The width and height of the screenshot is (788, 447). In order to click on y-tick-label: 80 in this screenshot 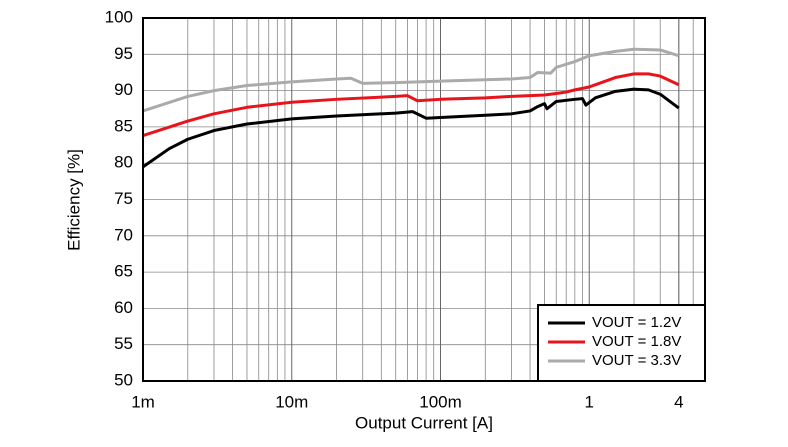, I will do `click(123, 162)`.